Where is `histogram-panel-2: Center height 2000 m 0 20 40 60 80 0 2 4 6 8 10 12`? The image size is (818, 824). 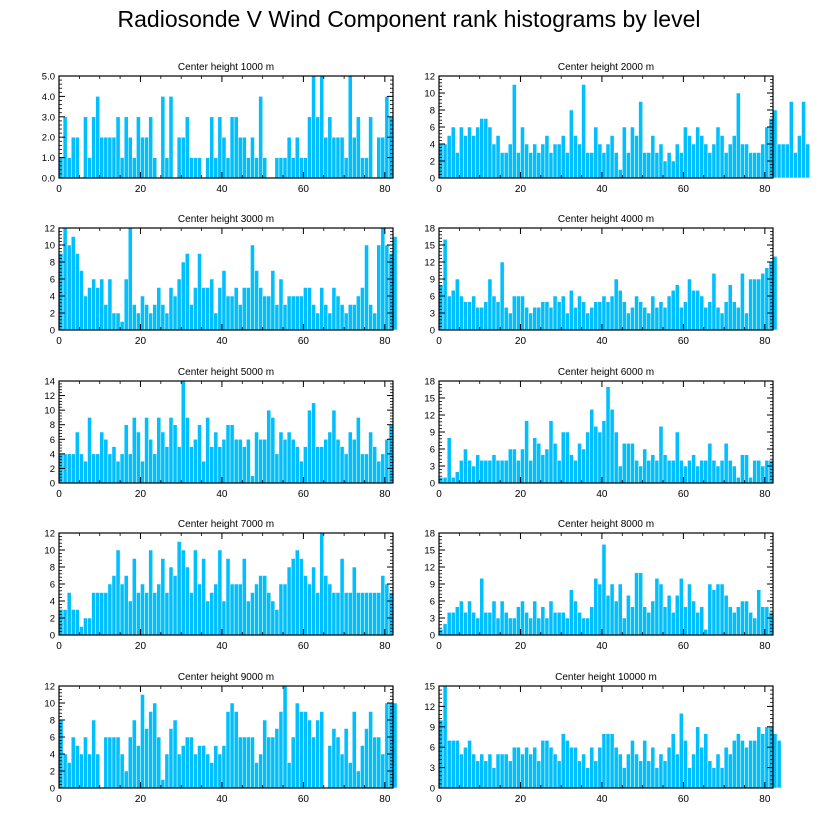 histogram-panel-2: Center height 2000 m 0 20 40 60 80 0 2 4 6 8 10 12 is located at coordinates (617, 128).